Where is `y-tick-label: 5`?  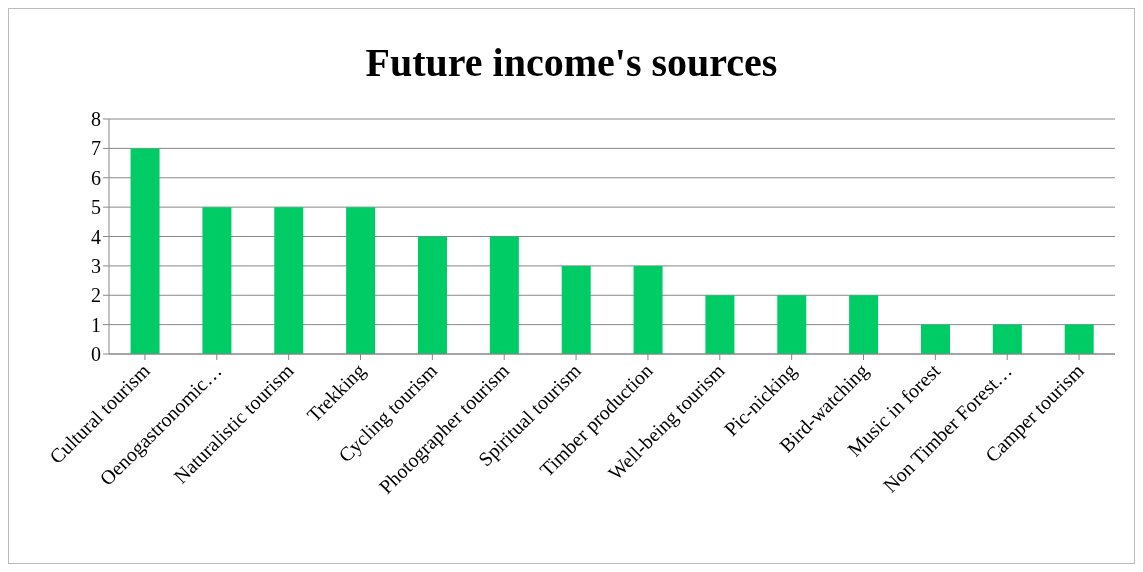
y-tick-label: 5 is located at coordinates (96, 207).